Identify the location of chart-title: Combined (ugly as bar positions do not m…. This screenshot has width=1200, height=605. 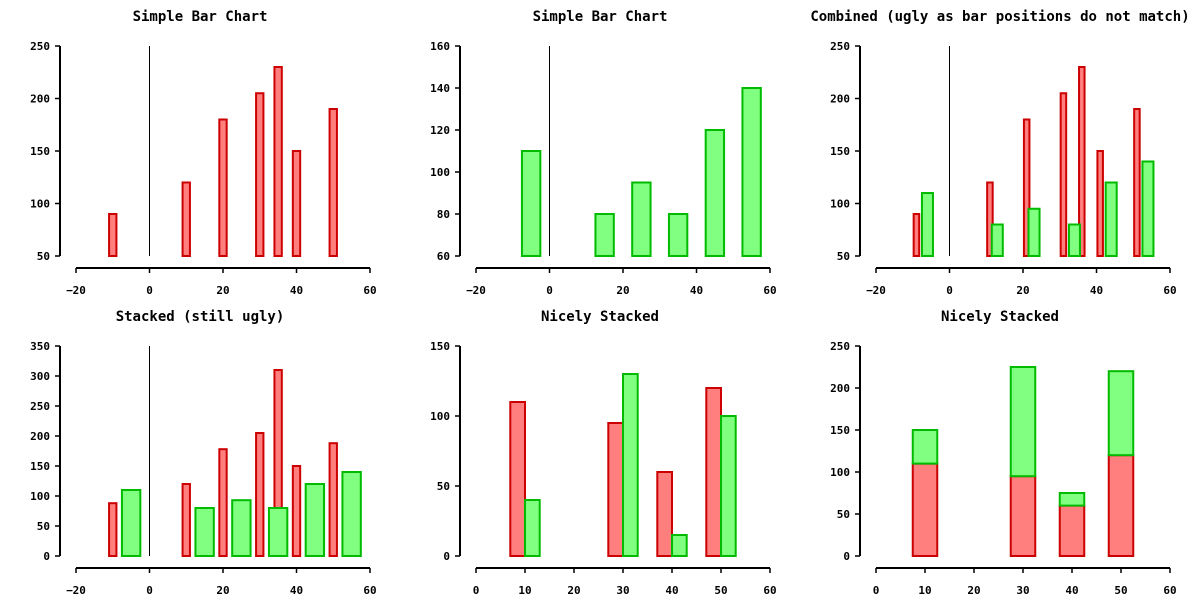
(999, 17).